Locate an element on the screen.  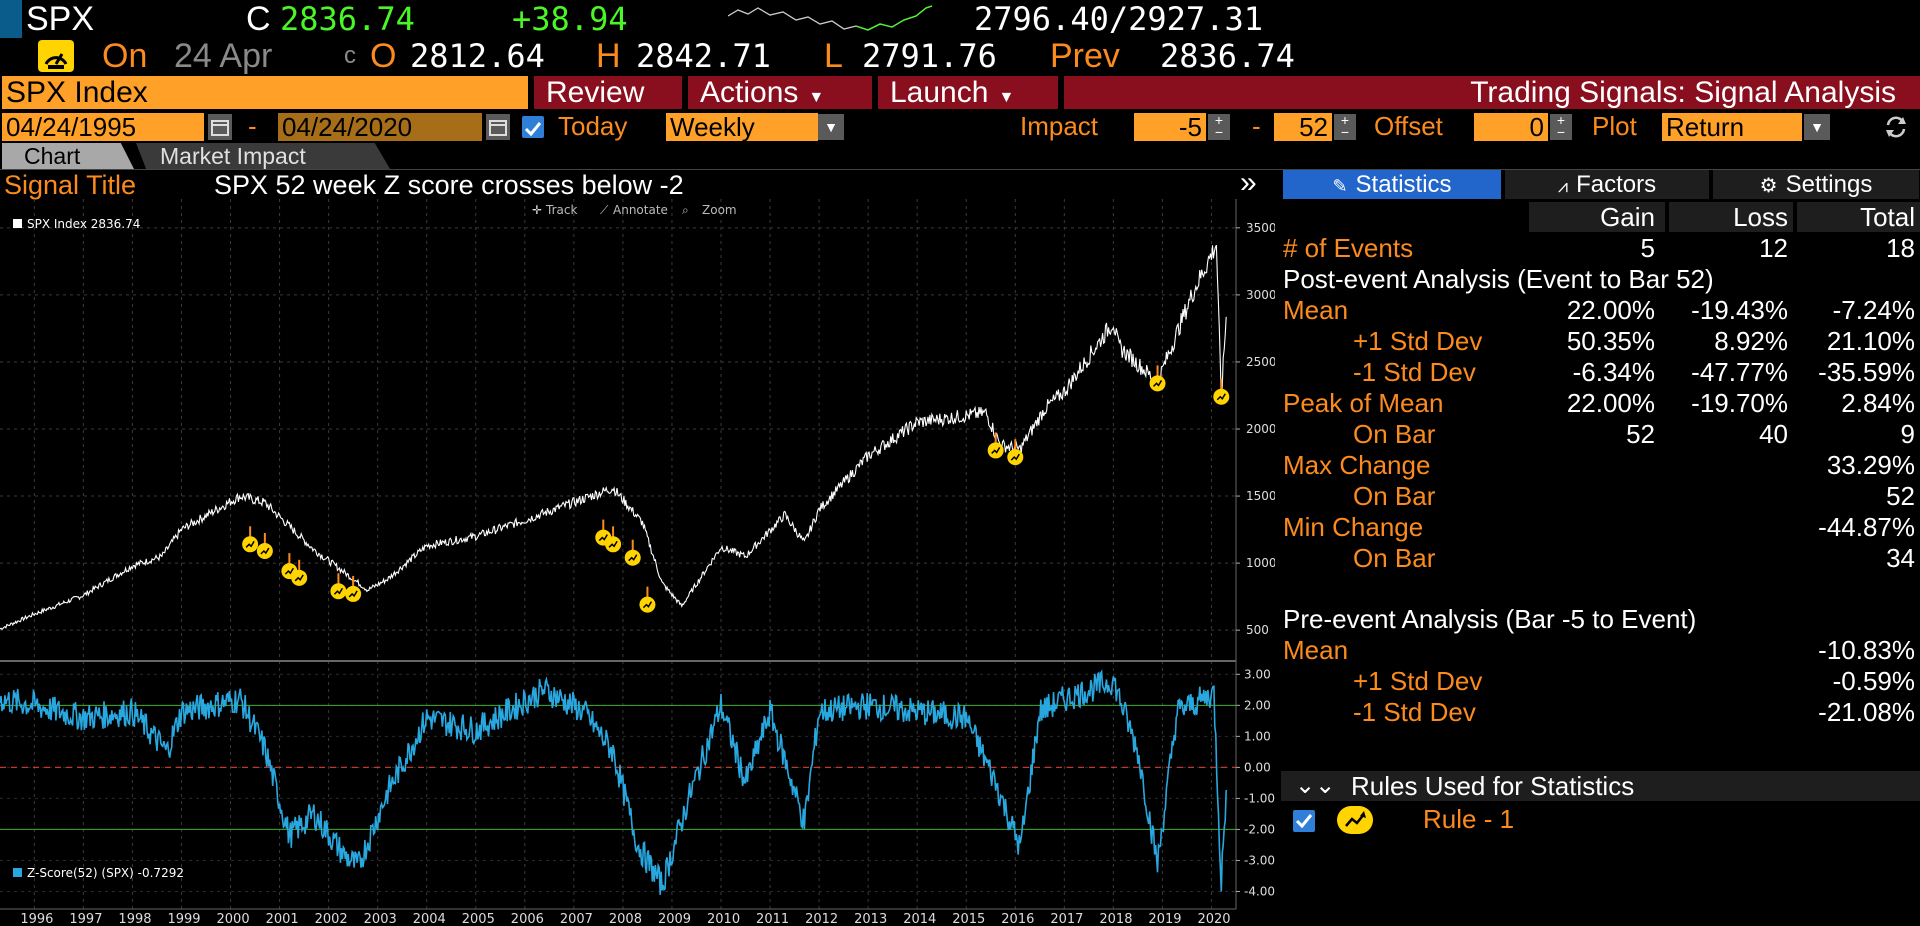
speedometer-icon is located at coordinates (56, 56).